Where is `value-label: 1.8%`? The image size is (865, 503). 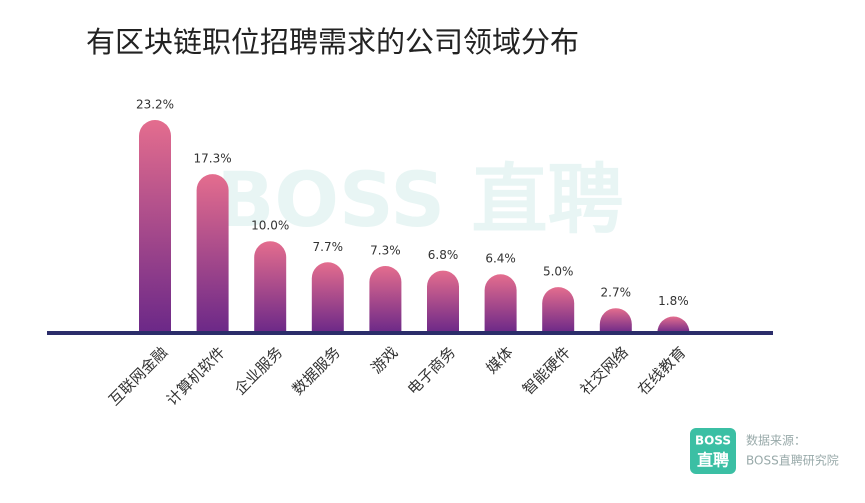
value-label: 1.8% is located at coordinates (673, 301).